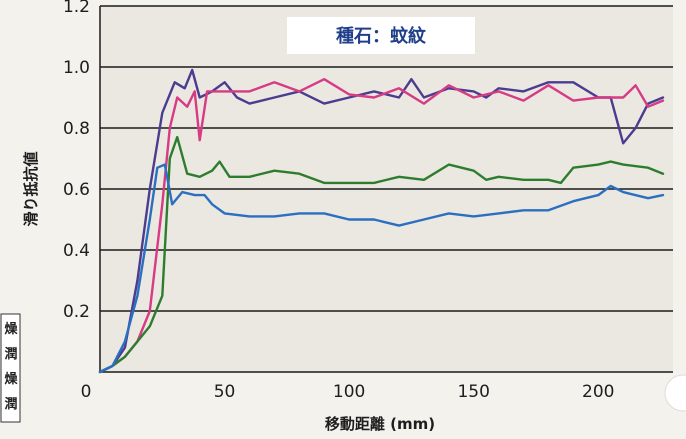 This screenshot has height=439, width=686. I want to click on y-tick-label: 1.0, so click(76, 68).